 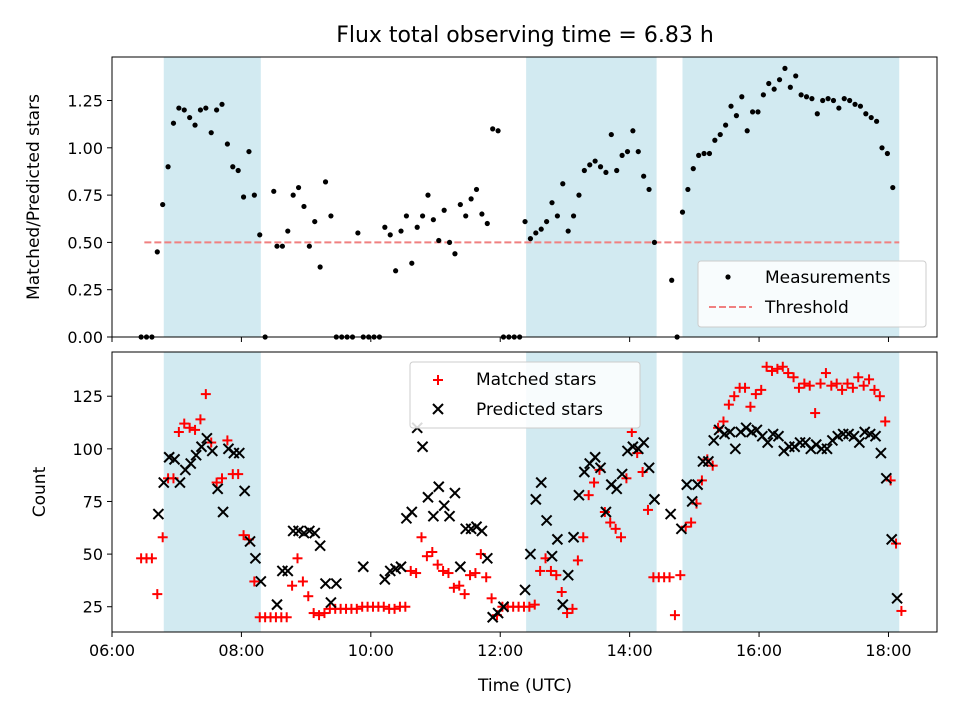 I want to click on x-tick-label: 14:00, so click(x=630, y=650).